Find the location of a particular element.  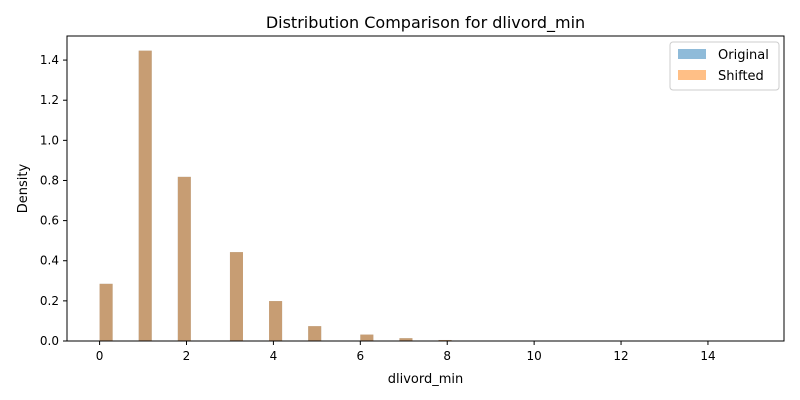

legend-swatch-shifted is located at coordinates (692, 75).